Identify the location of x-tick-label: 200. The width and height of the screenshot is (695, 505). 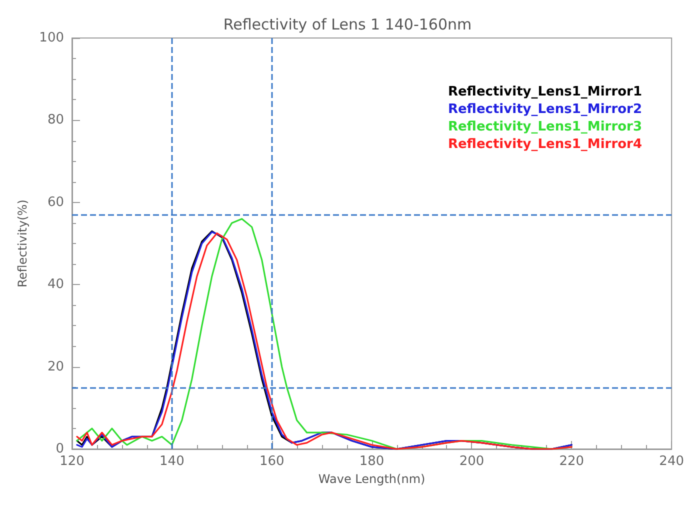
(471, 461).